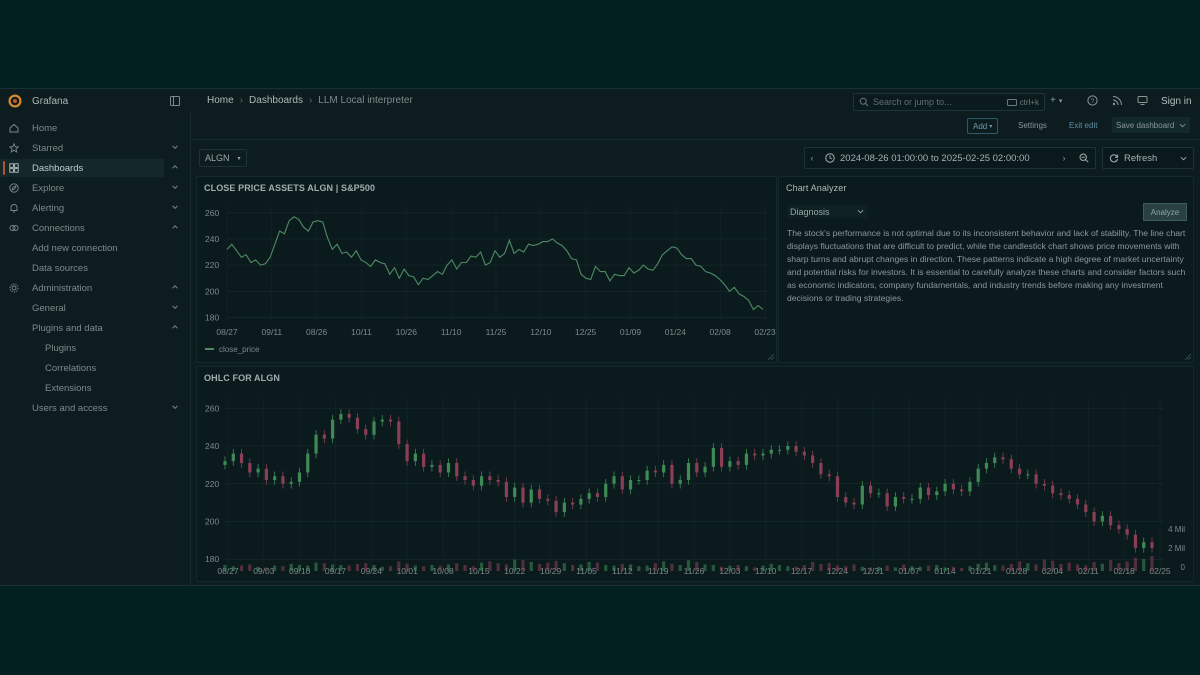 The height and width of the screenshot is (675, 1200). Describe the element at coordinates (983, 126) in the screenshot. I see `add-button: Add ▾` at that location.